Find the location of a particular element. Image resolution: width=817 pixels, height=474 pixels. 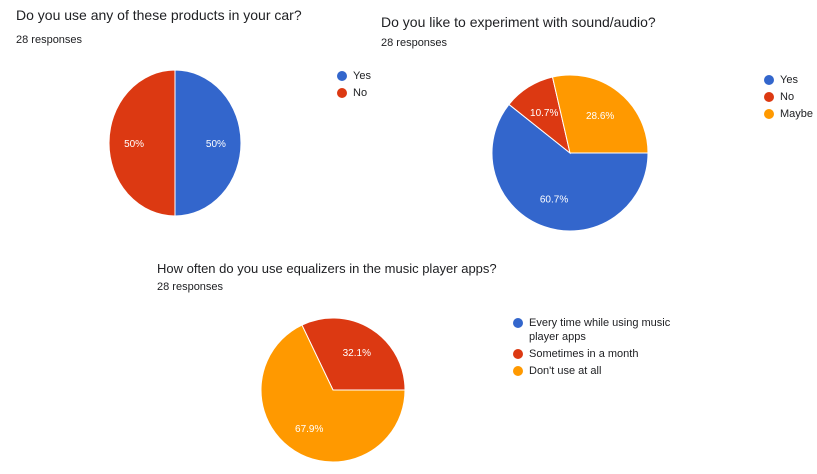

legend-item: Sometimes in a month is located at coordinates (608, 354).